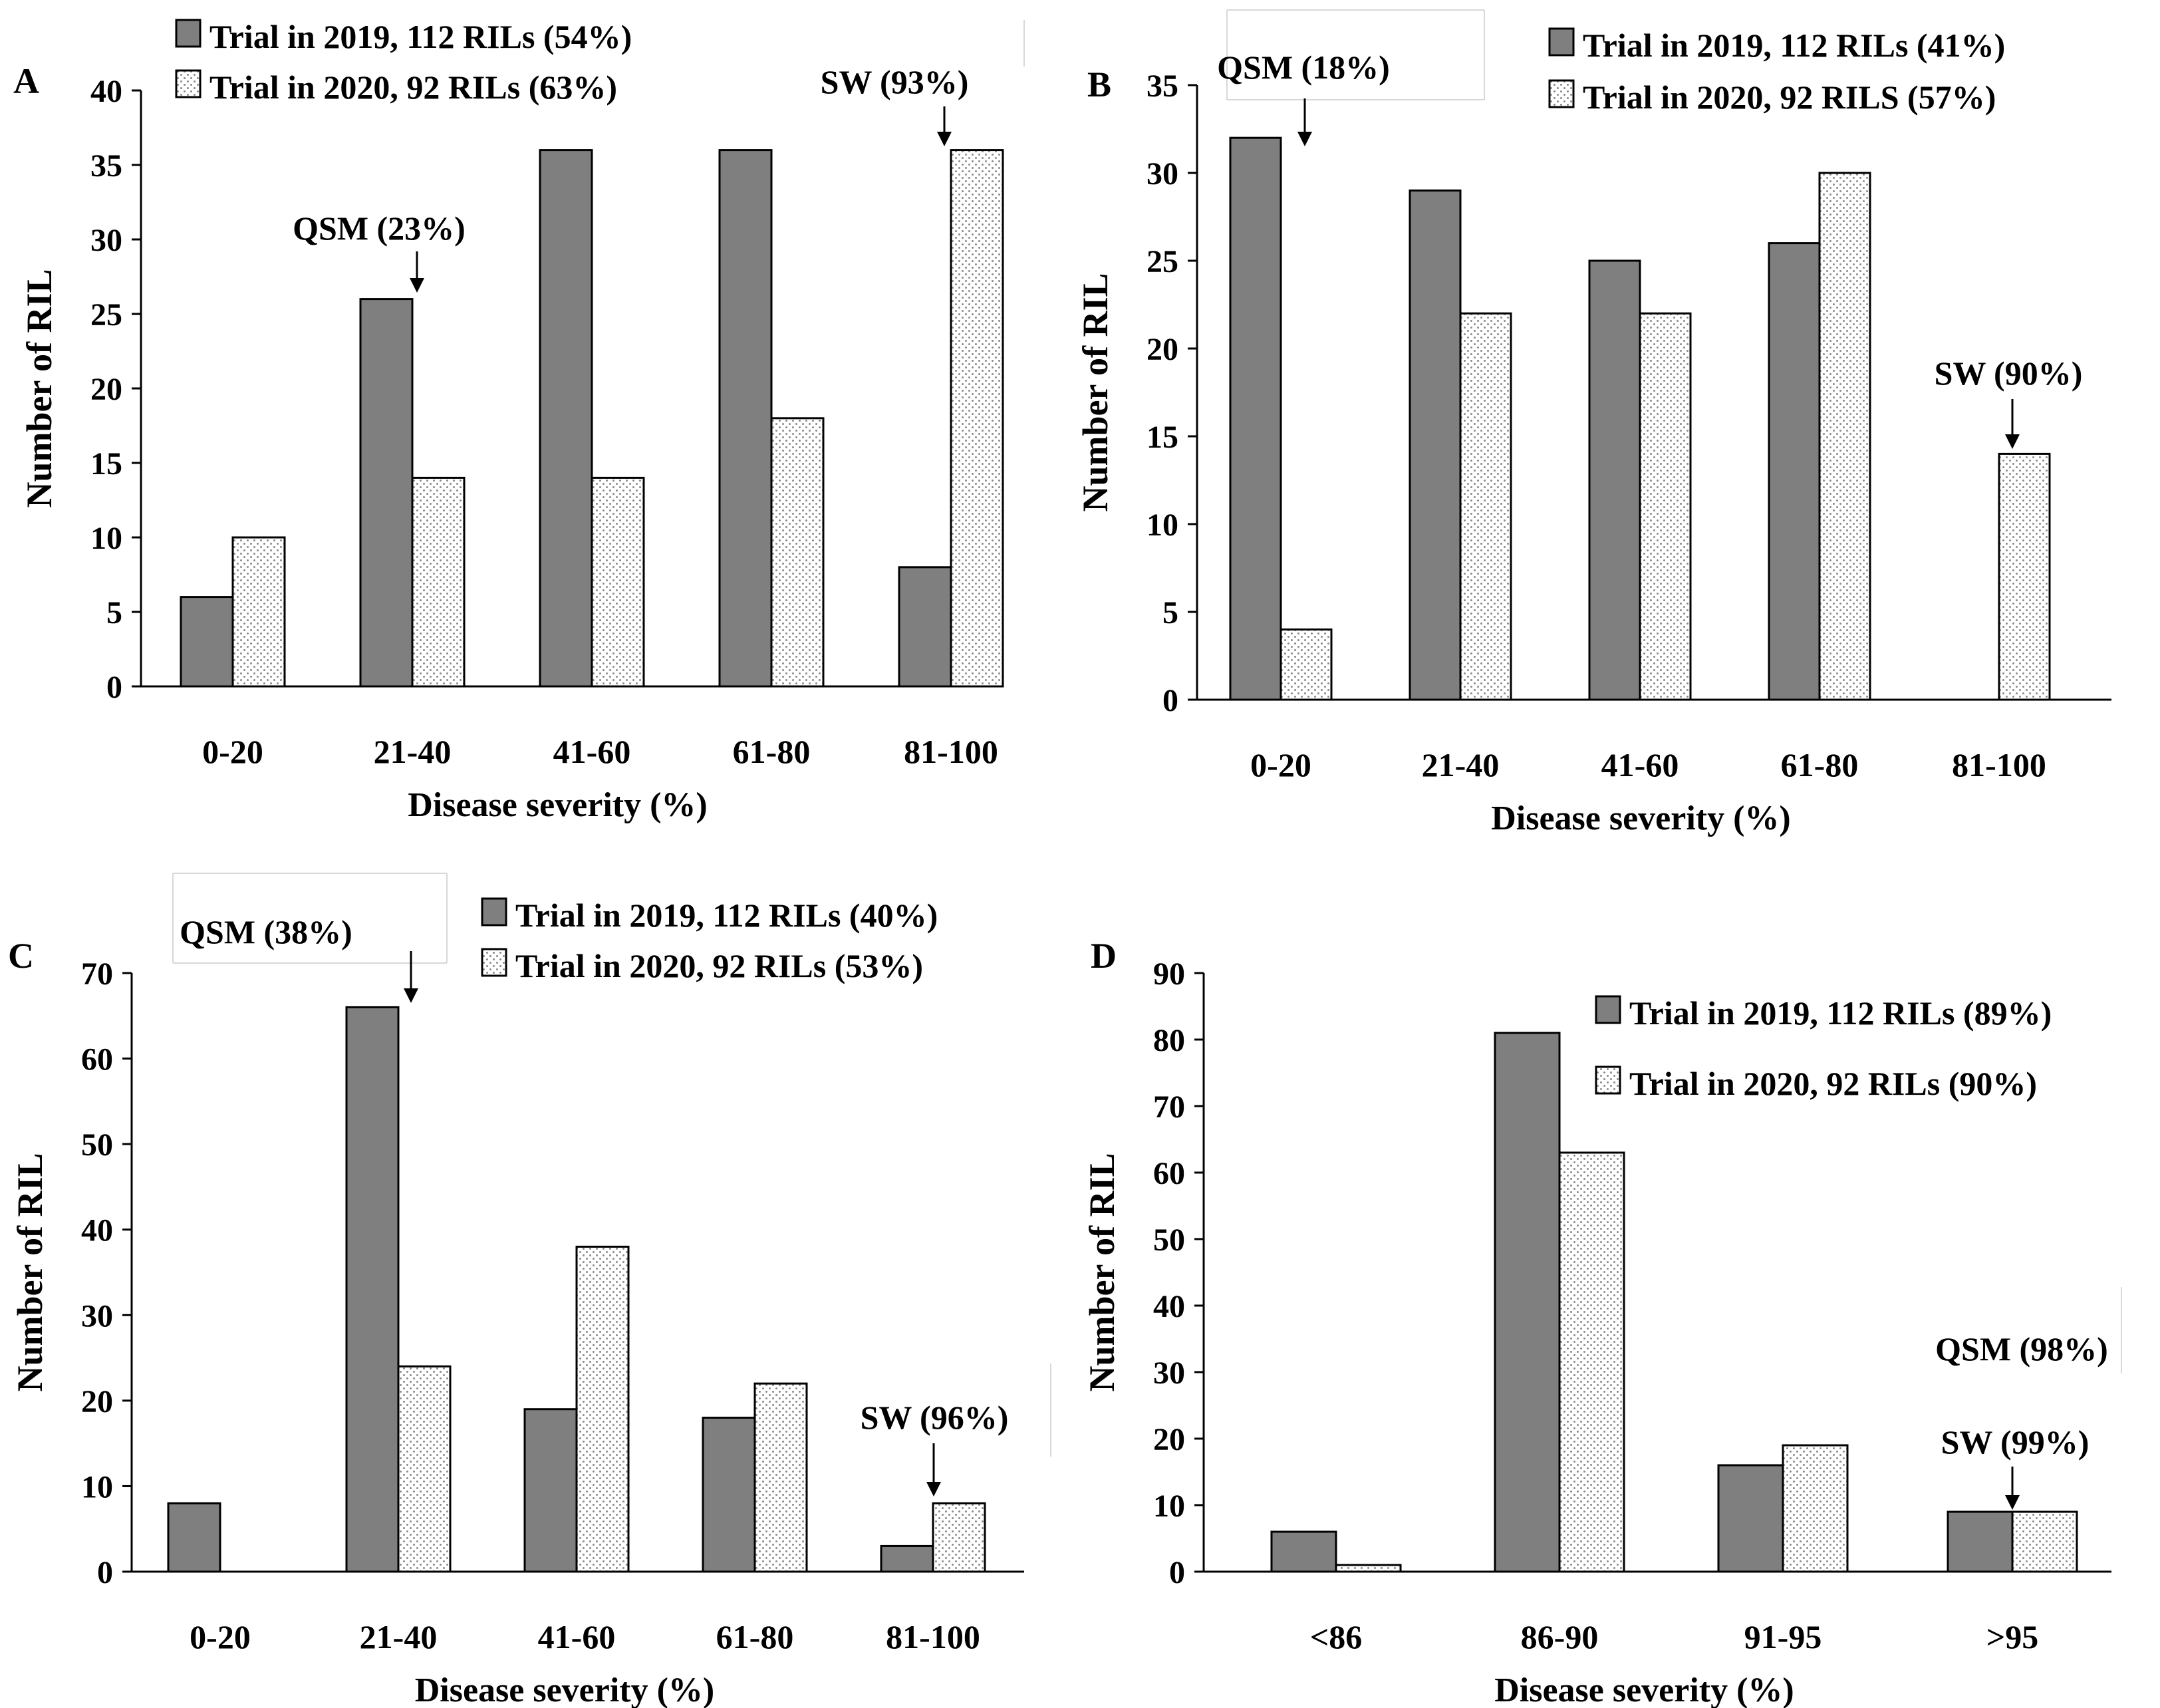 Image resolution: width=2160 pixels, height=1708 pixels. Describe the element at coordinates (1560, 1636) in the screenshot. I see `x-tick-label: 86-90` at that location.